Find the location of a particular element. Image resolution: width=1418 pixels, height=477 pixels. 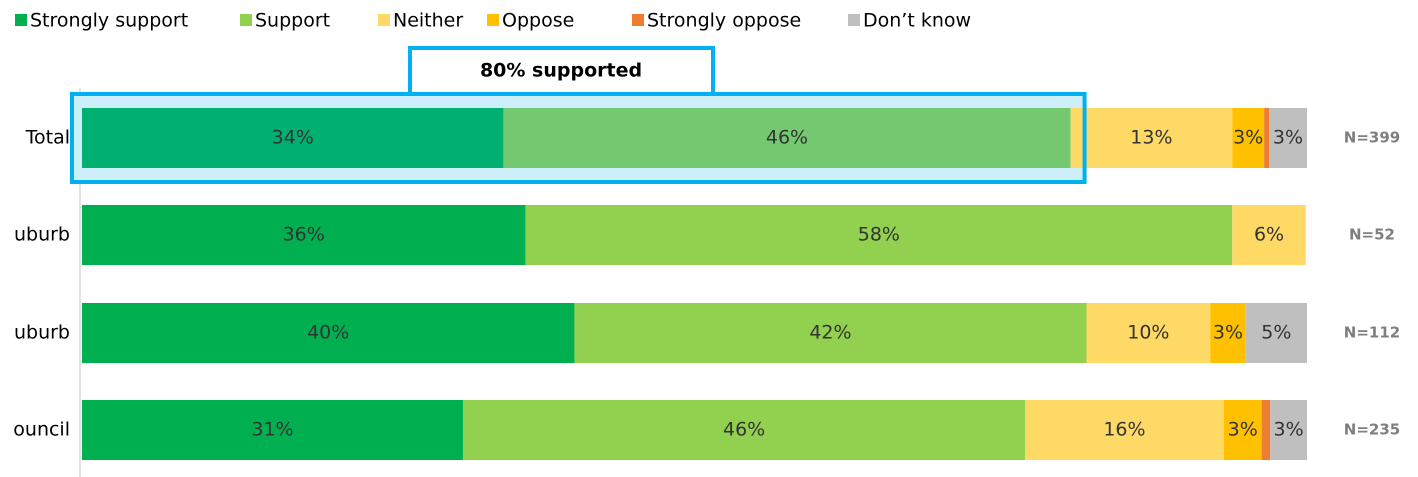

value-label: 40% is located at coordinates (328, 333).